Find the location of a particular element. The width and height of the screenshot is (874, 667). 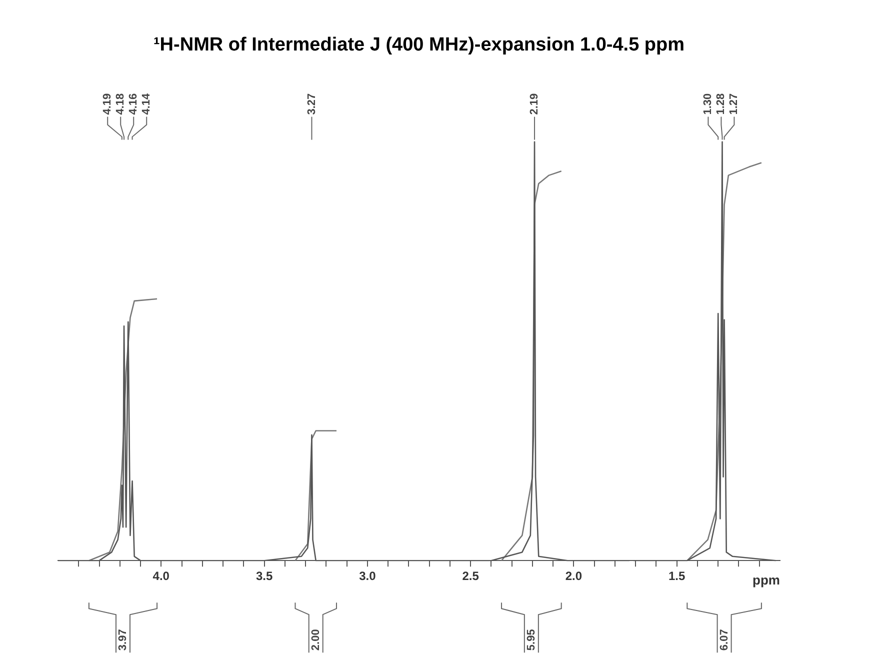

text: 4.18 is located at coordinates (120, 104).